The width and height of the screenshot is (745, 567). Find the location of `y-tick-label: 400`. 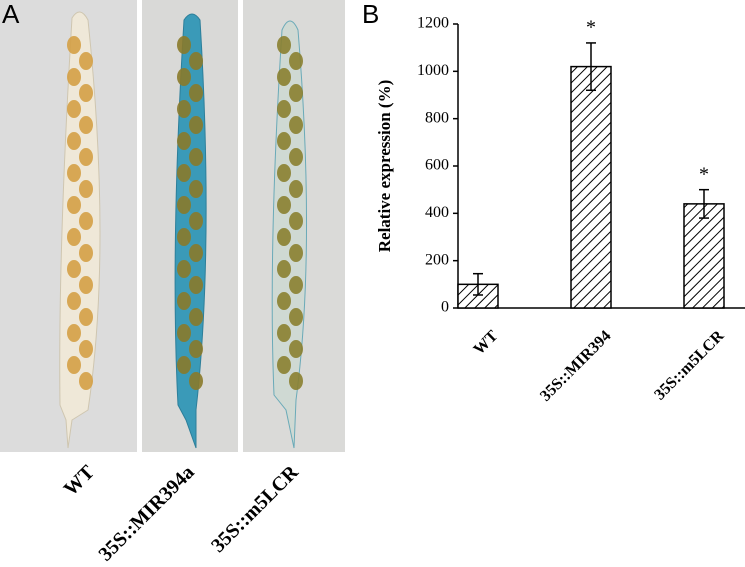

y-tick-label: 400 is located at coordinates (437, 212).